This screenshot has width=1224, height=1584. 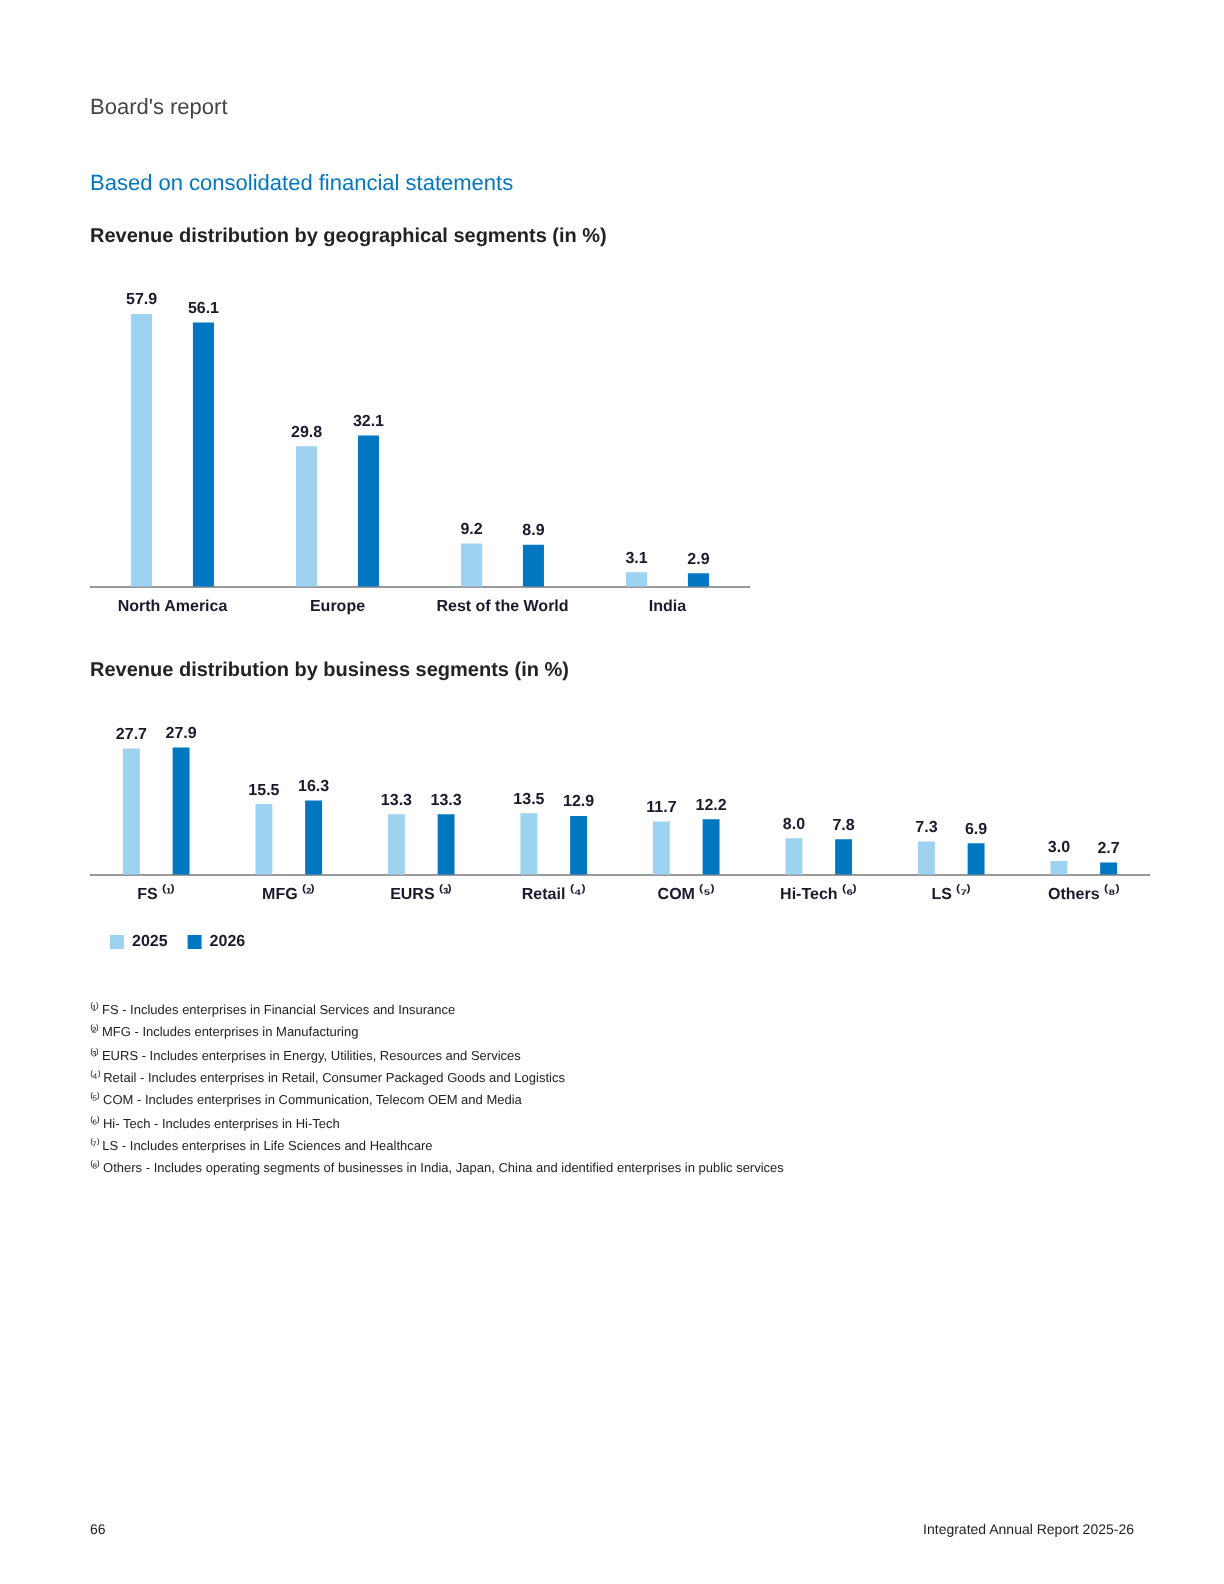 I want to click on data-label: 7.8, so click(x=844, y=824).